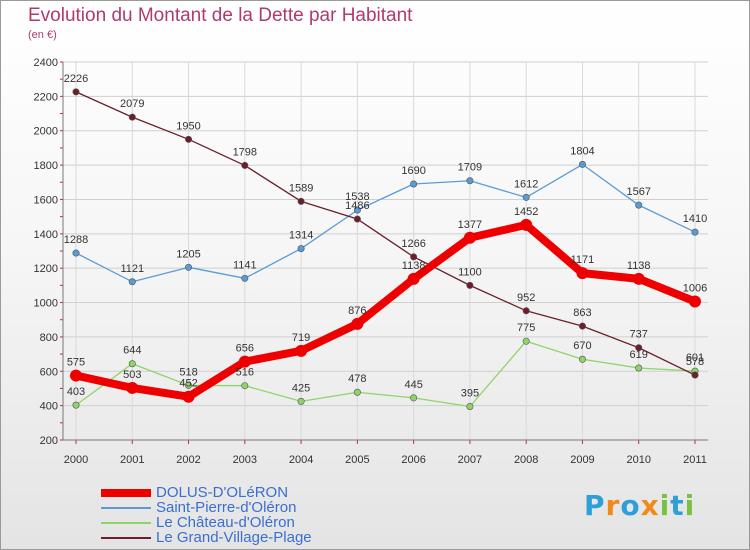 The image size is (750, 550). I want to click on data-label: 1288, so click(76, 240).